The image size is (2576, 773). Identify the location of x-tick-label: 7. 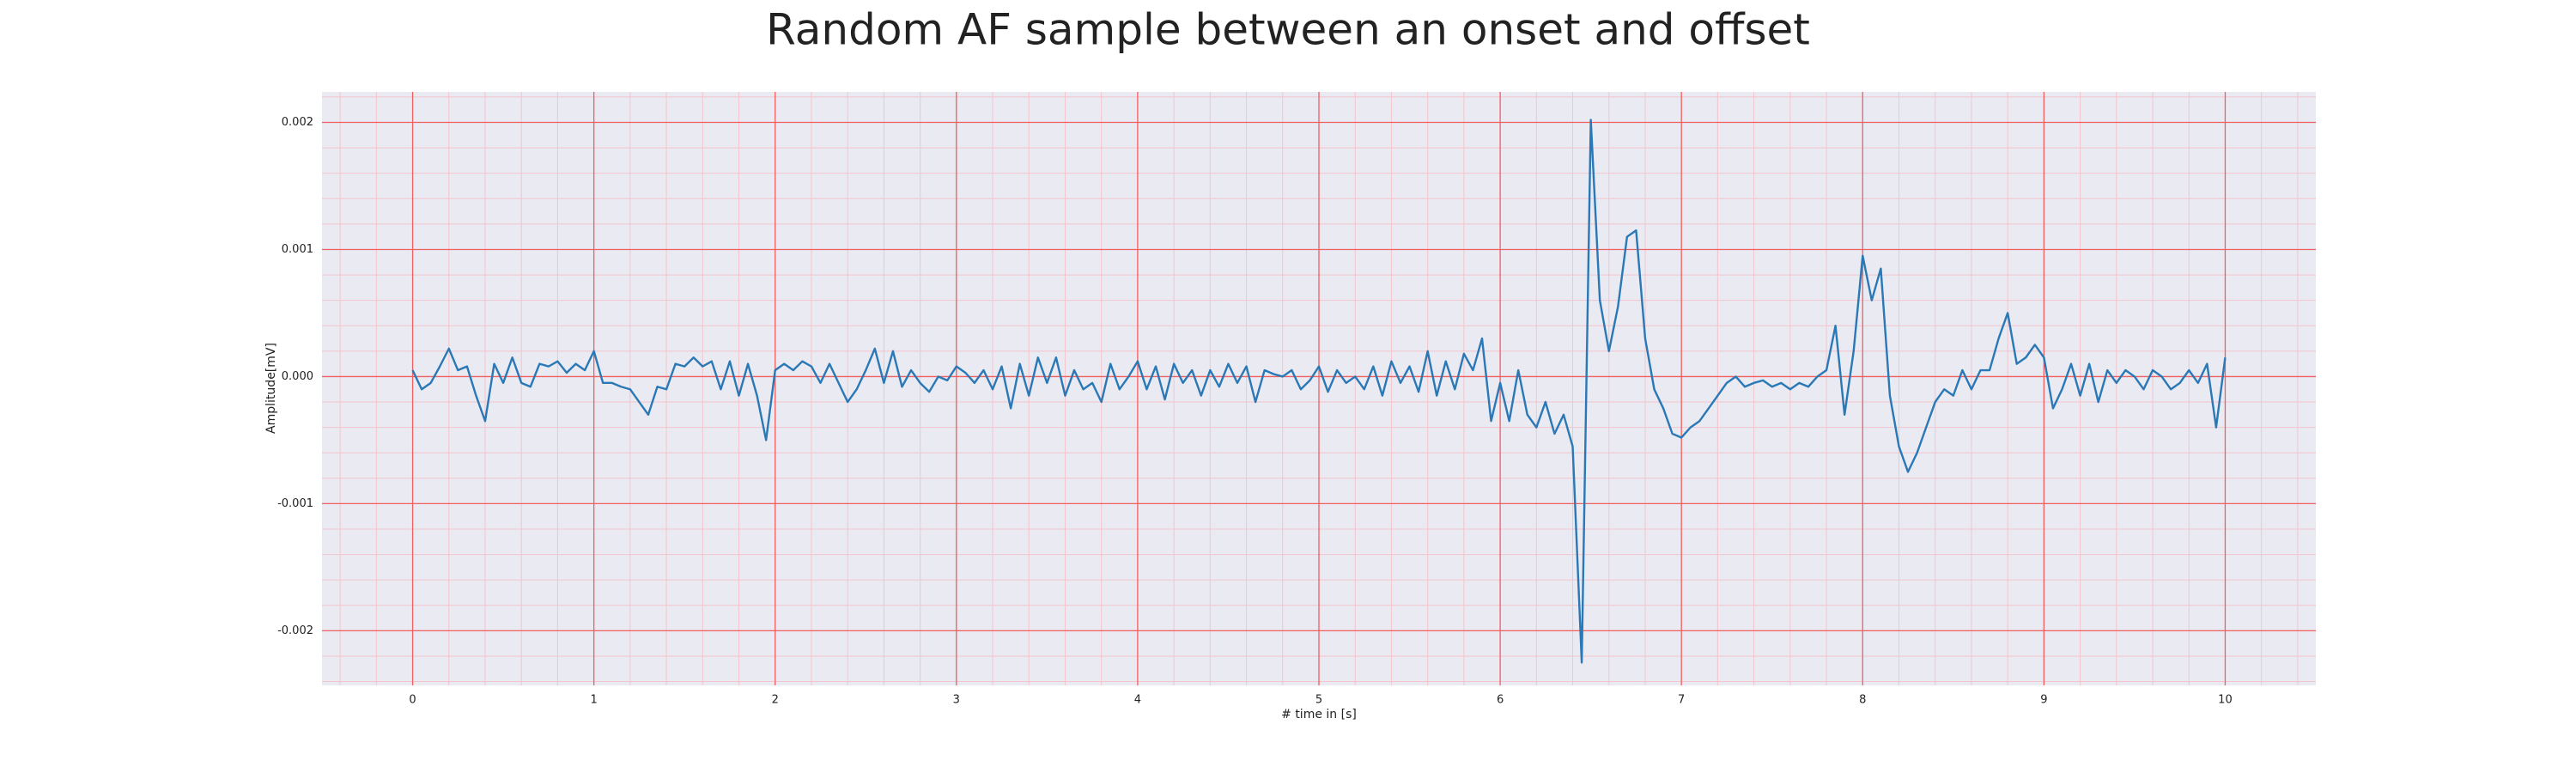
(1682, 700).